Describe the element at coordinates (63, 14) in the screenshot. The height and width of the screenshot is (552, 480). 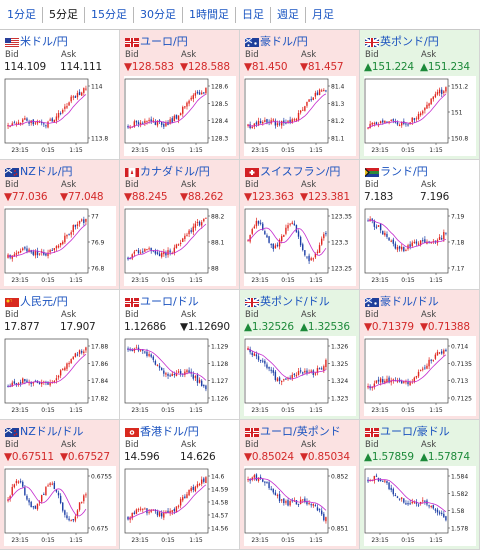
I see `tab-1: 5分足` at that location.